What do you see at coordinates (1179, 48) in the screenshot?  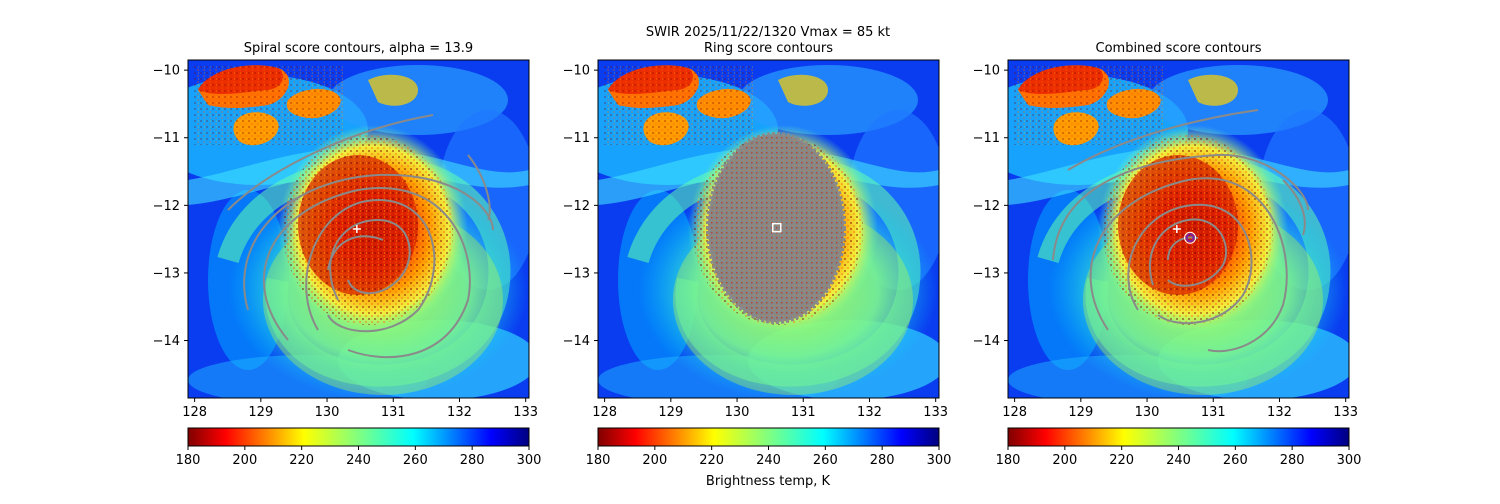 I see `panel-title: Combined score contours` at bounding box center [1179, 48].